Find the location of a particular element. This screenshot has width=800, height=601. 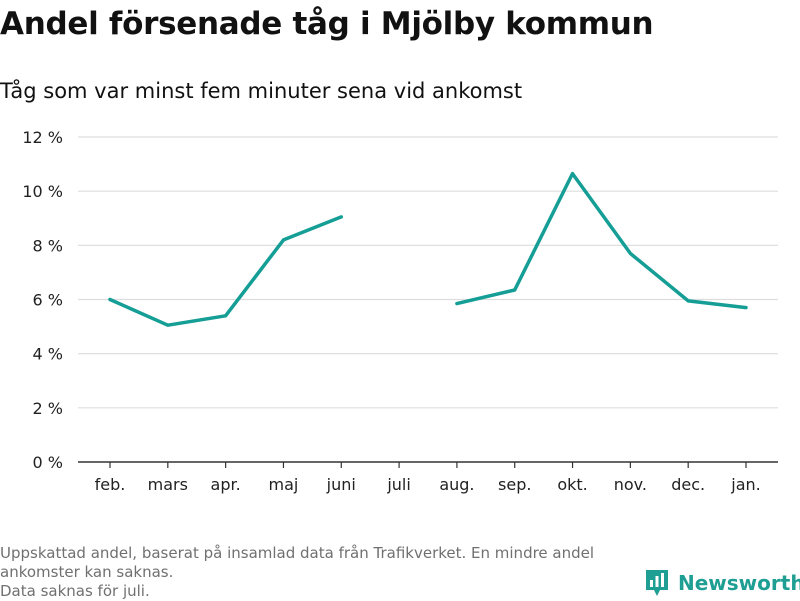

y-tick-label: 4 % is located at coordinates (48, 354).